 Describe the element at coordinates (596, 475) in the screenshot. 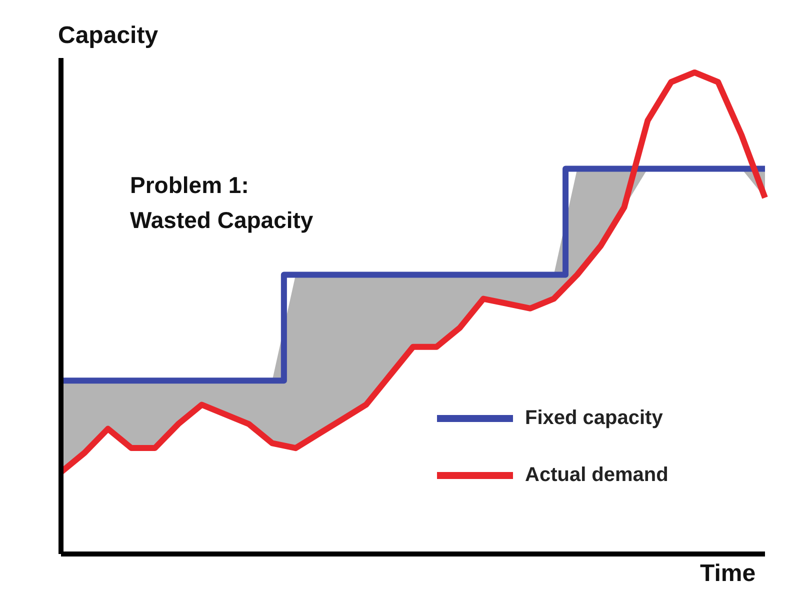

I see `legend-label: Actual demand` at that location.